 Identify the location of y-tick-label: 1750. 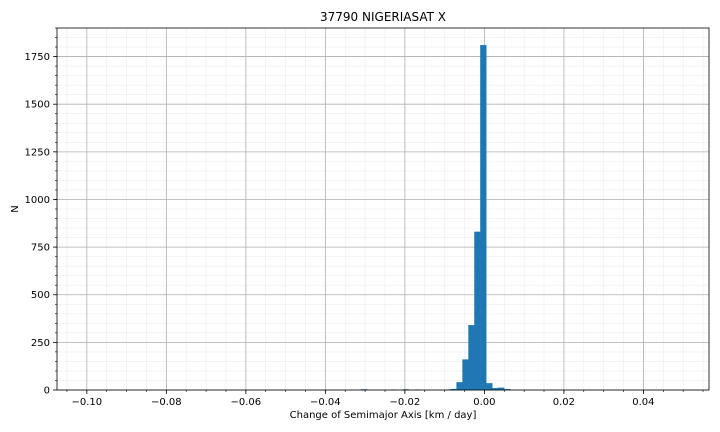
(37, 57).